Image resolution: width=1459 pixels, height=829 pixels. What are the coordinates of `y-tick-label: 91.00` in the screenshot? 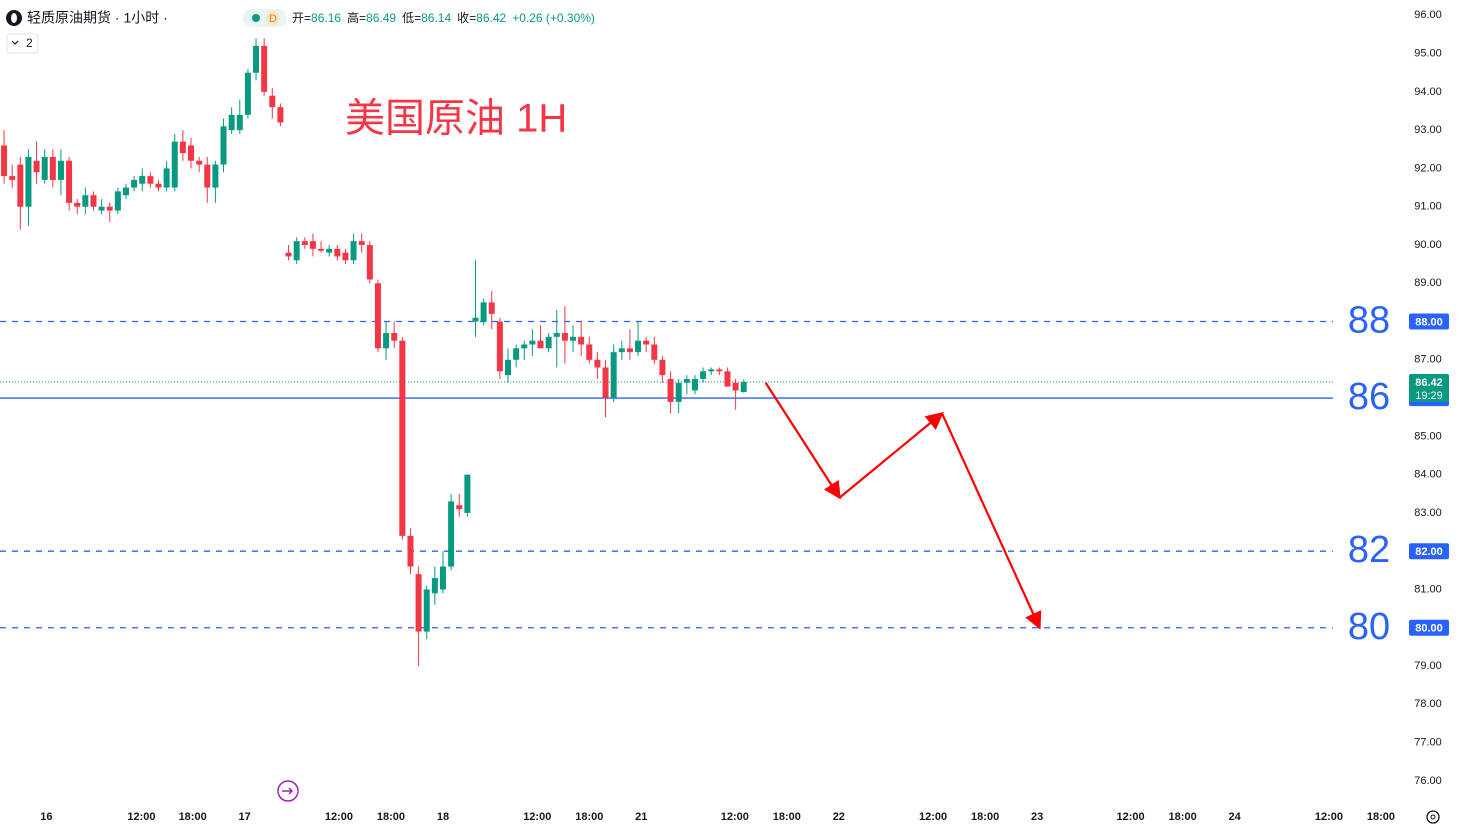 It's located at (1428, 207).